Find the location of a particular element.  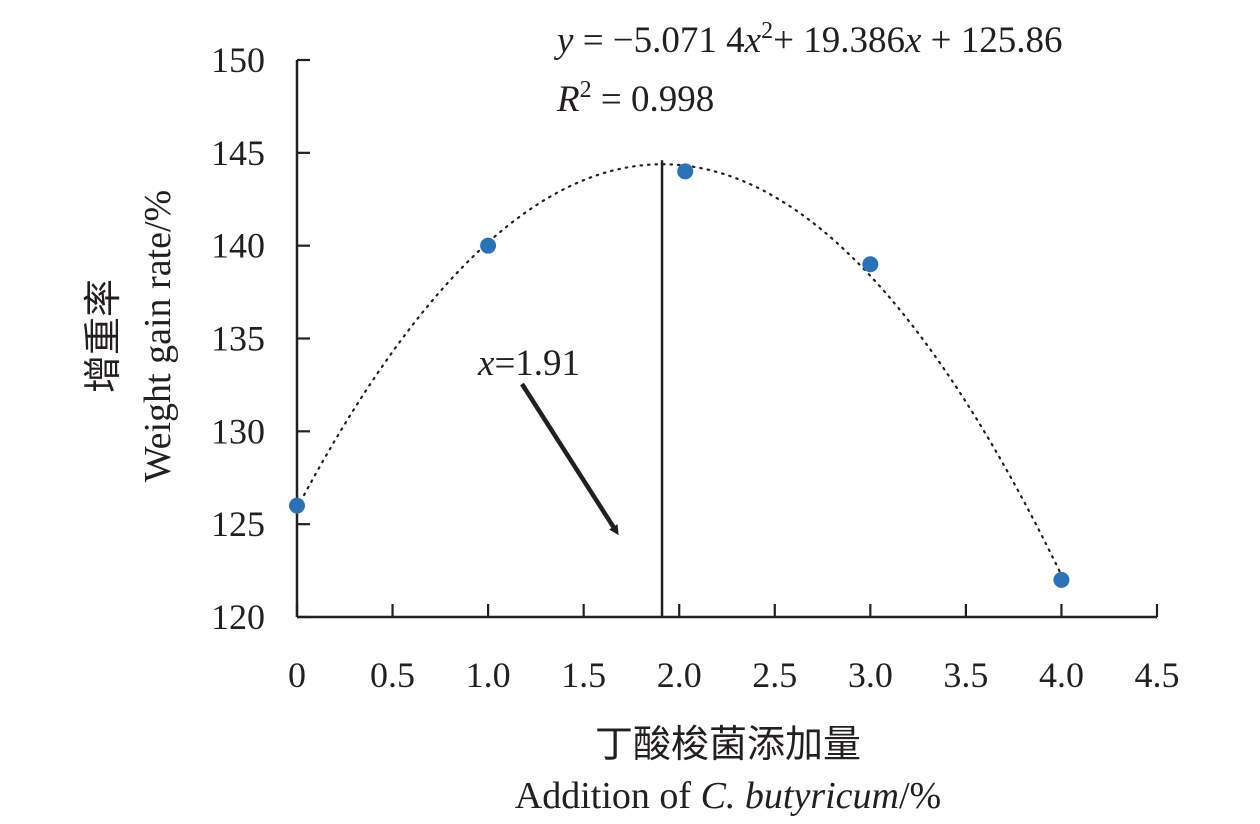

x-tick-label: 2.0 is located at coordinates (679, 675).